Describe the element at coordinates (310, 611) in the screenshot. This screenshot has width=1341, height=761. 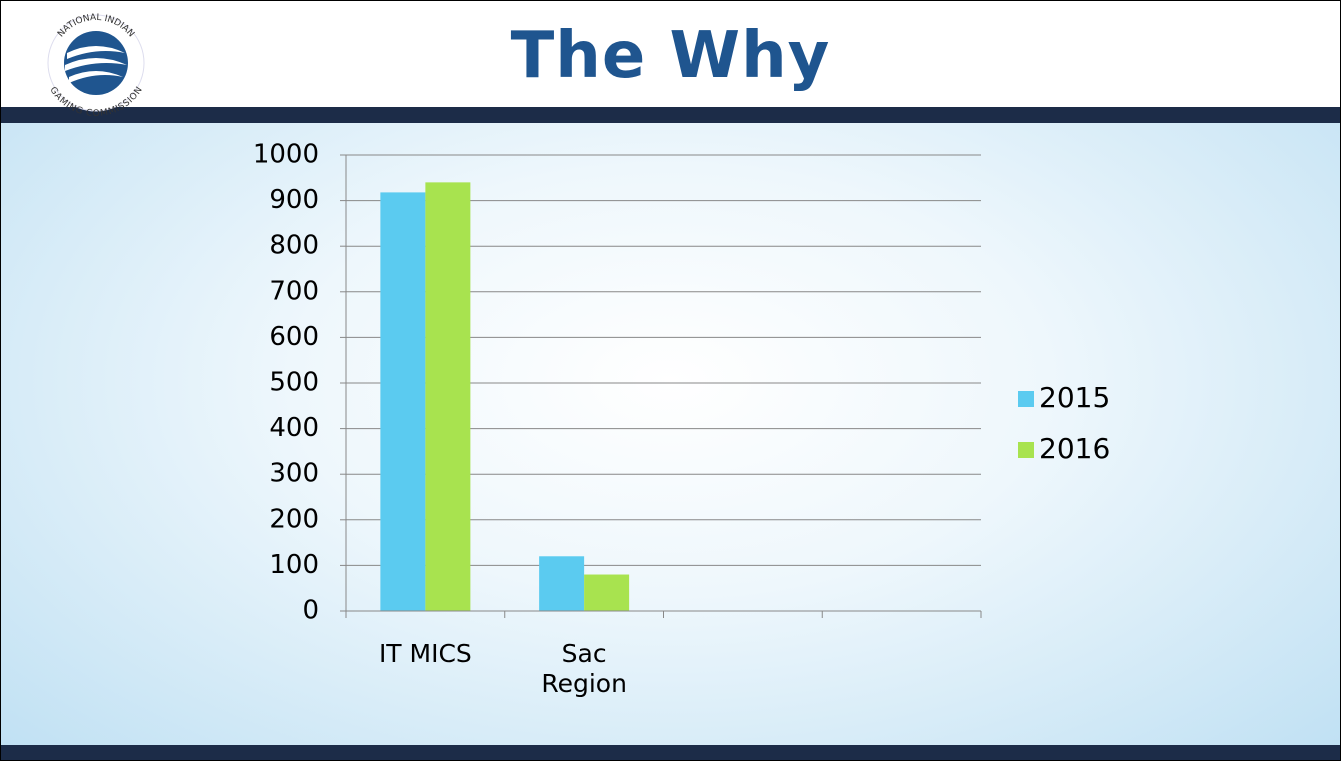
I see `y-tick-label: 0` at that location.